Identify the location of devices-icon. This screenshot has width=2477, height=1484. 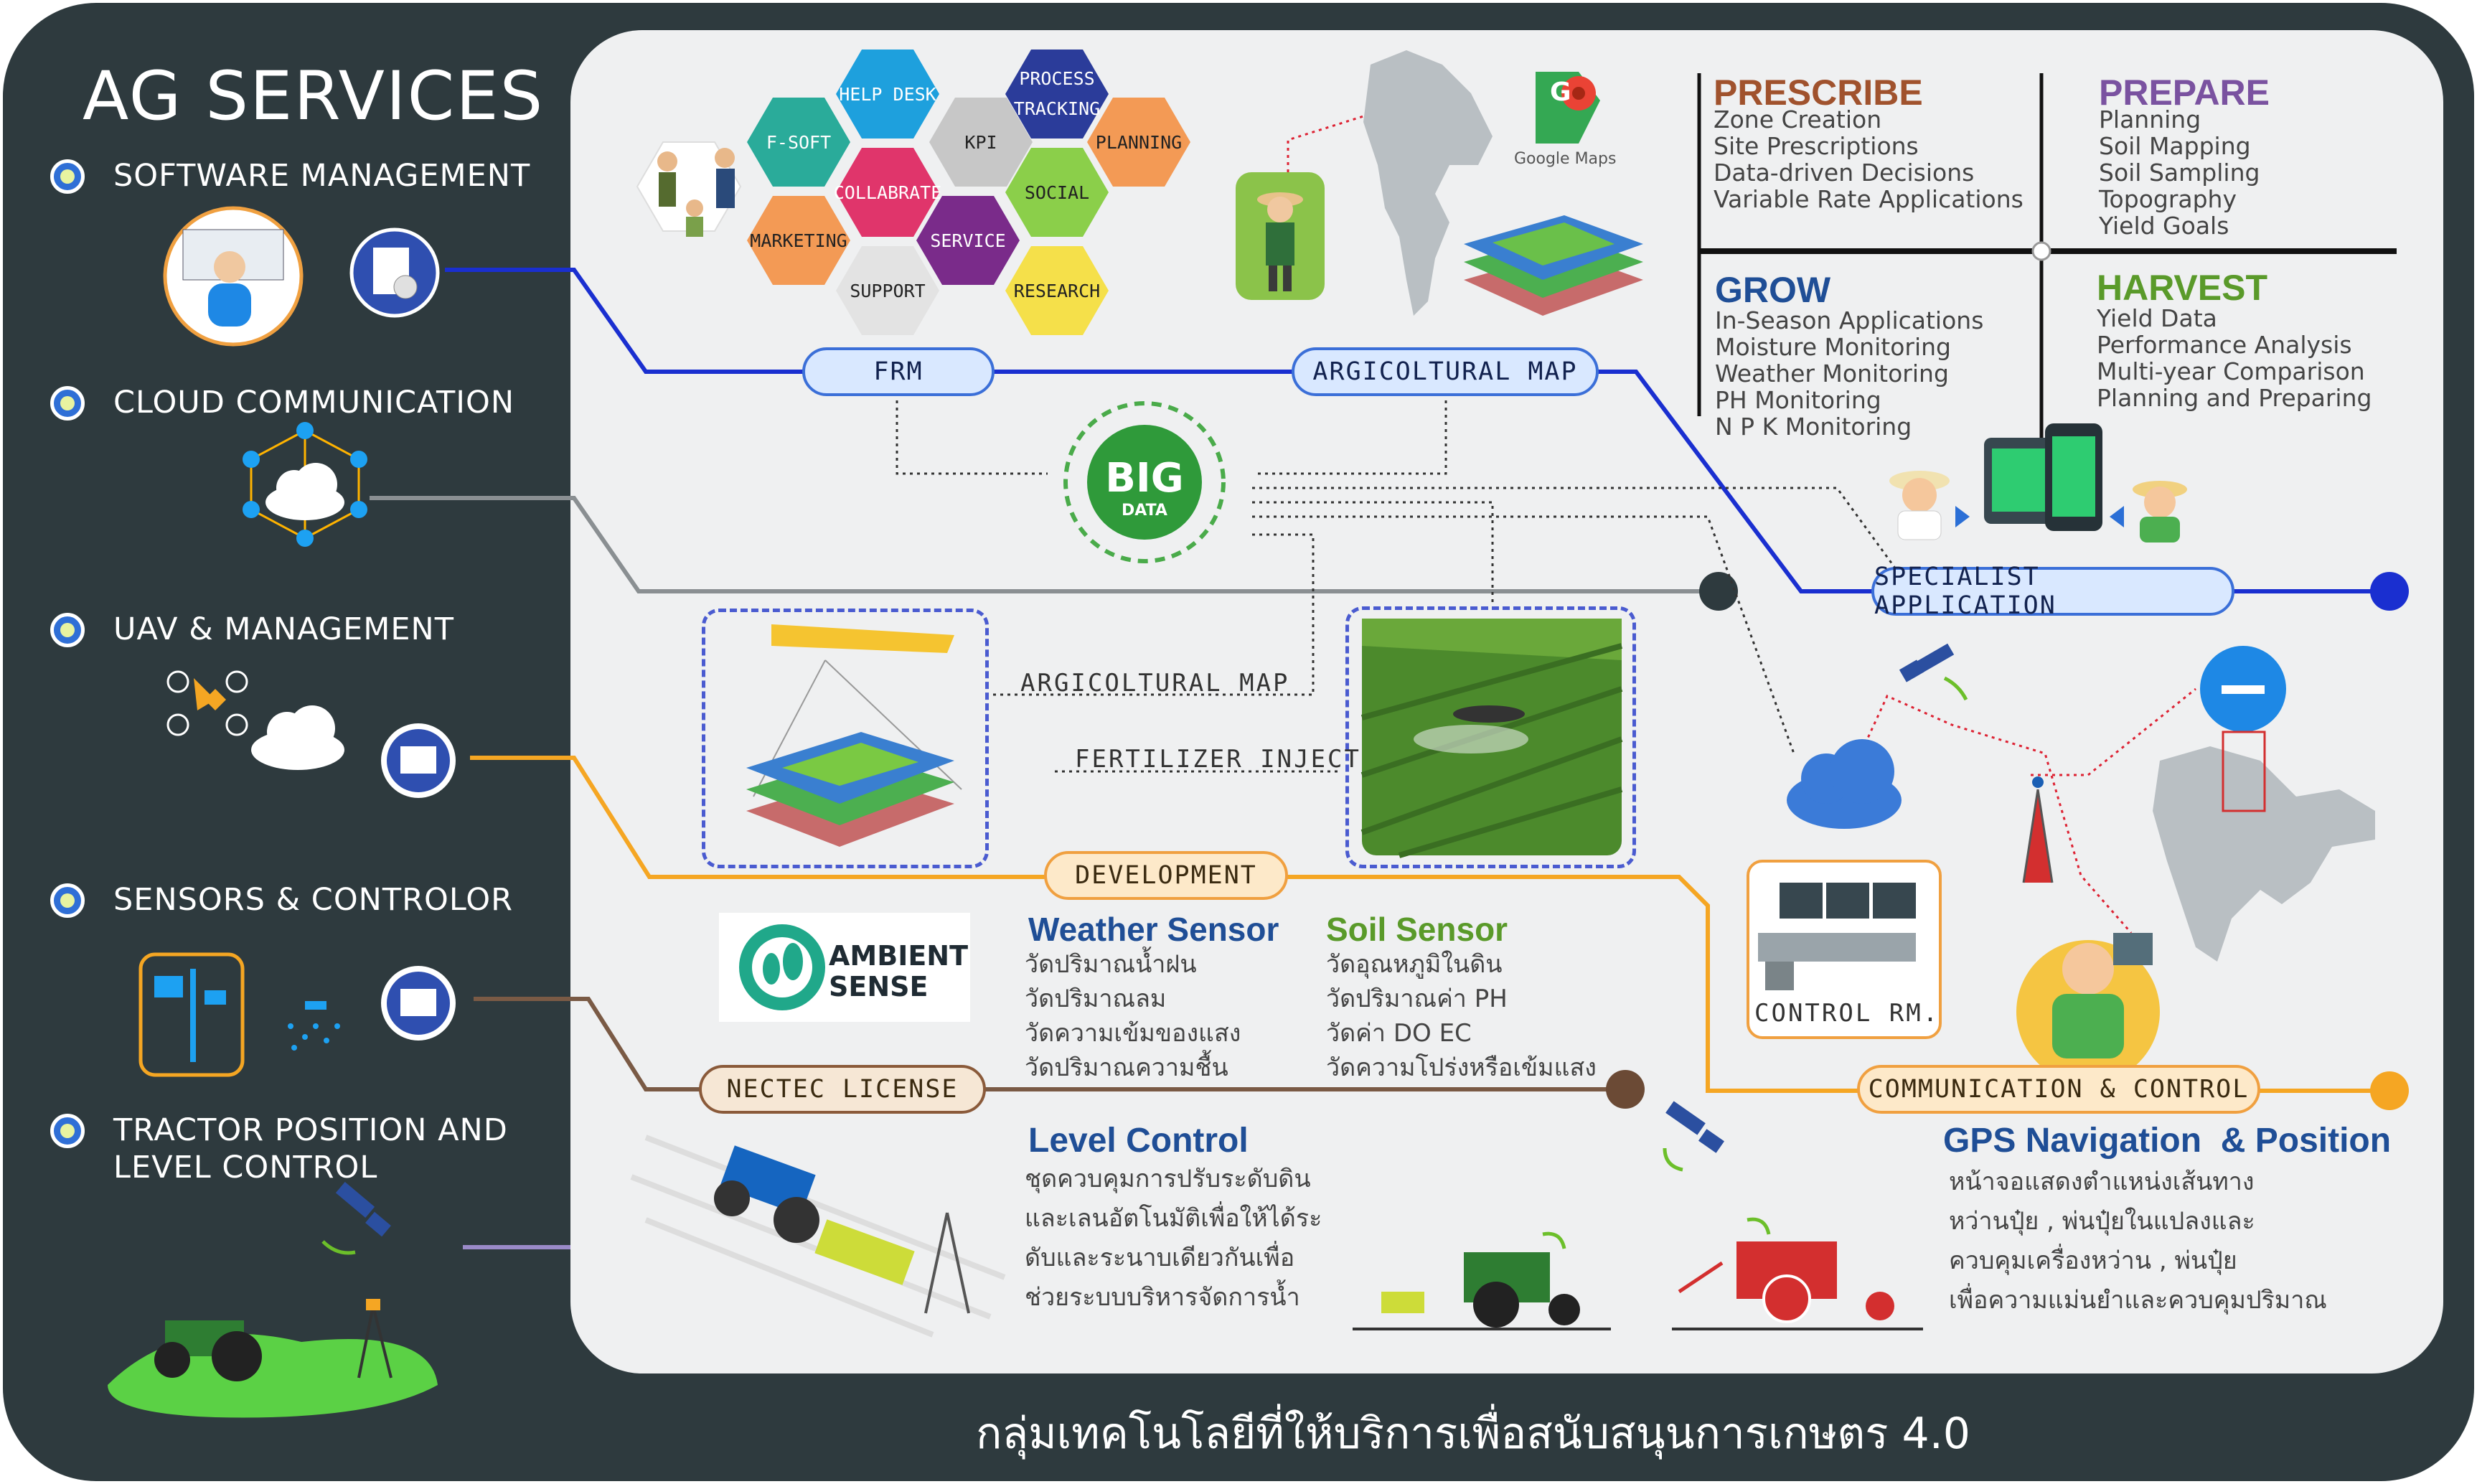
(2043, 477).